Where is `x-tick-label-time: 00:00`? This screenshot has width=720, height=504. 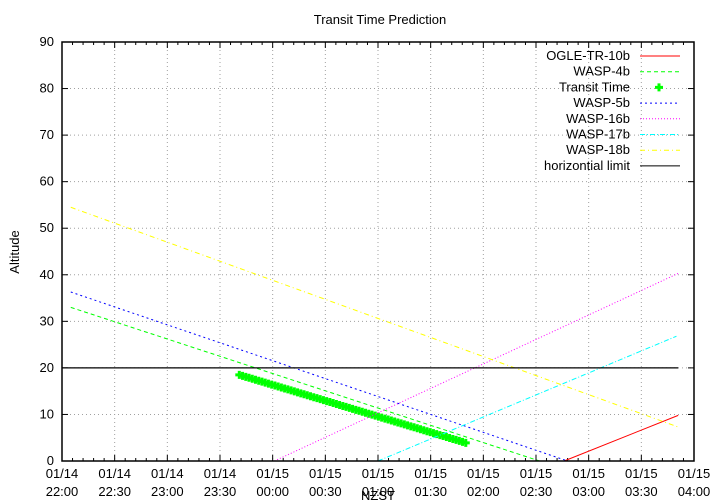
x-tick-label-time: 00:00 is located at coordinates (272, 491).